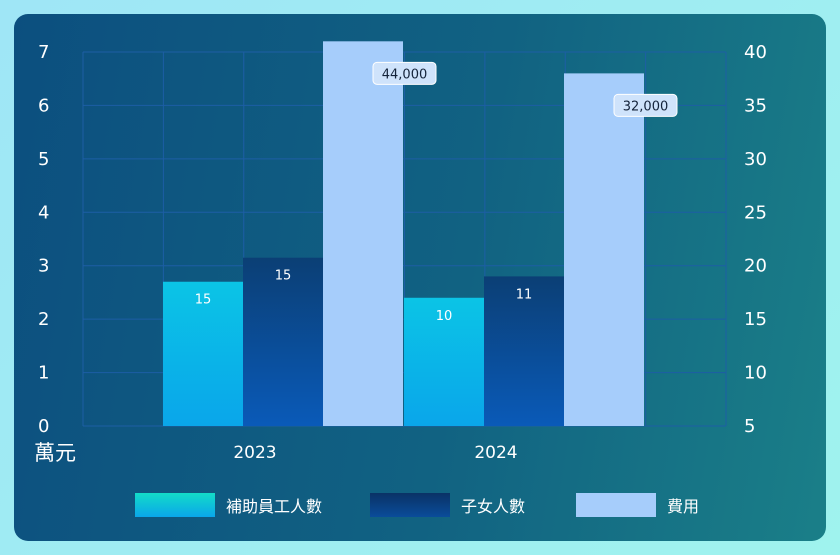 This screenshot has width=840, height=555. What do you see at coordinates (43, 266) in the screenshot?
I see `y-left-tick-label: 3` at bounding box center [43, 266].